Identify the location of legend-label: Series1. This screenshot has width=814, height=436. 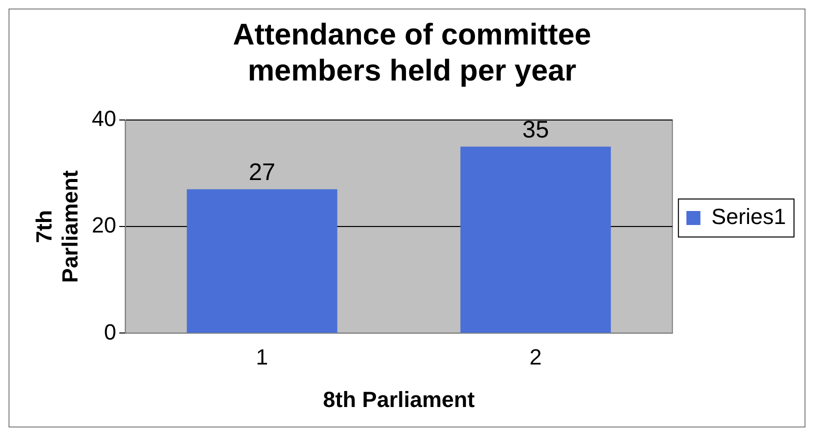
(748, 217).